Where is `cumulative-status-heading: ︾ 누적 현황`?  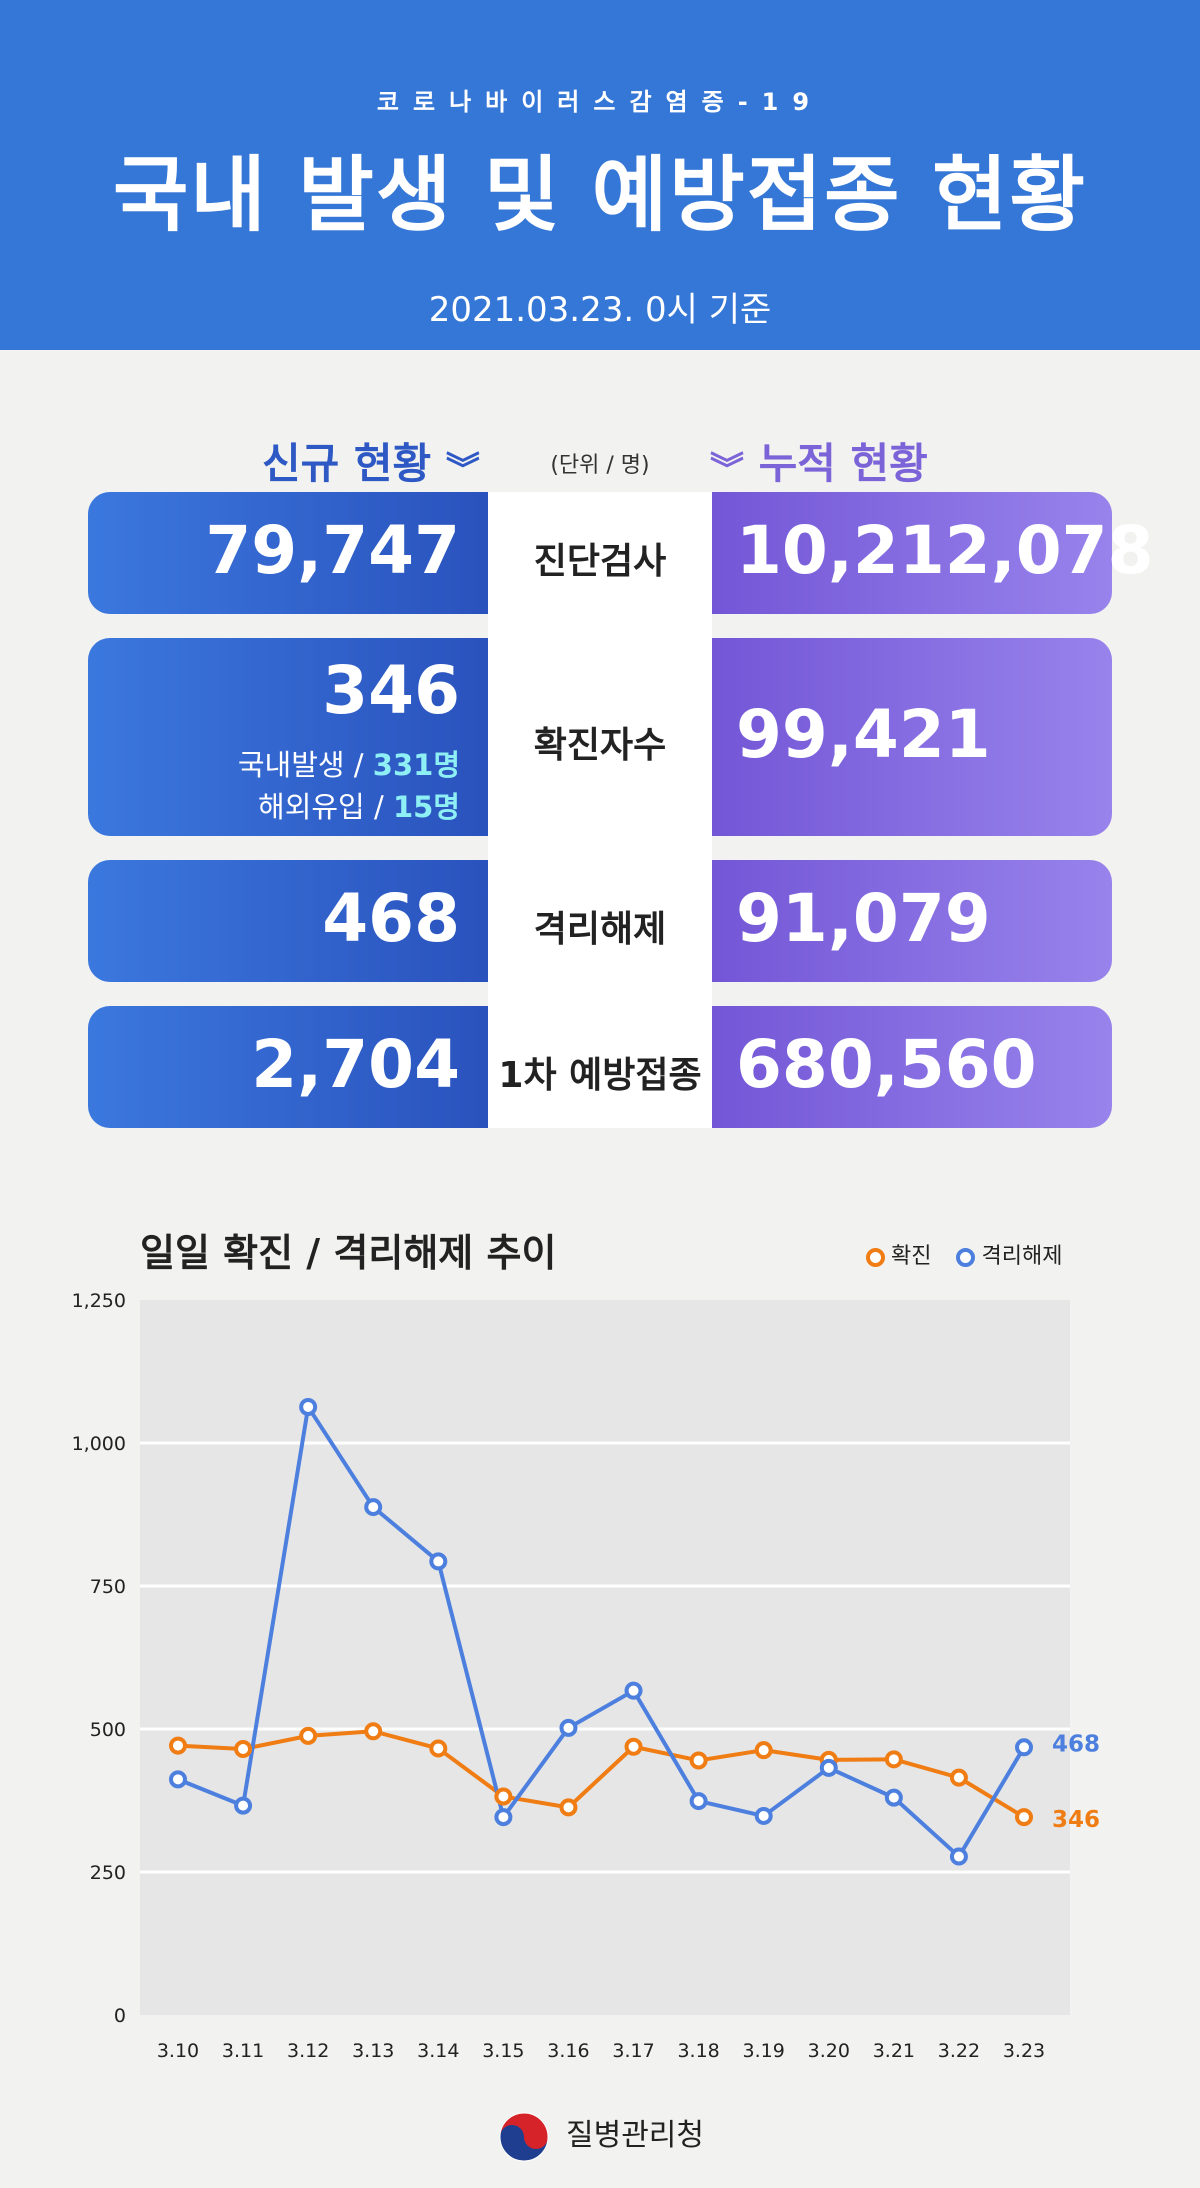 cumulative-status-heading: ︾ 누적 현황 is located at coordinates (819, 460).